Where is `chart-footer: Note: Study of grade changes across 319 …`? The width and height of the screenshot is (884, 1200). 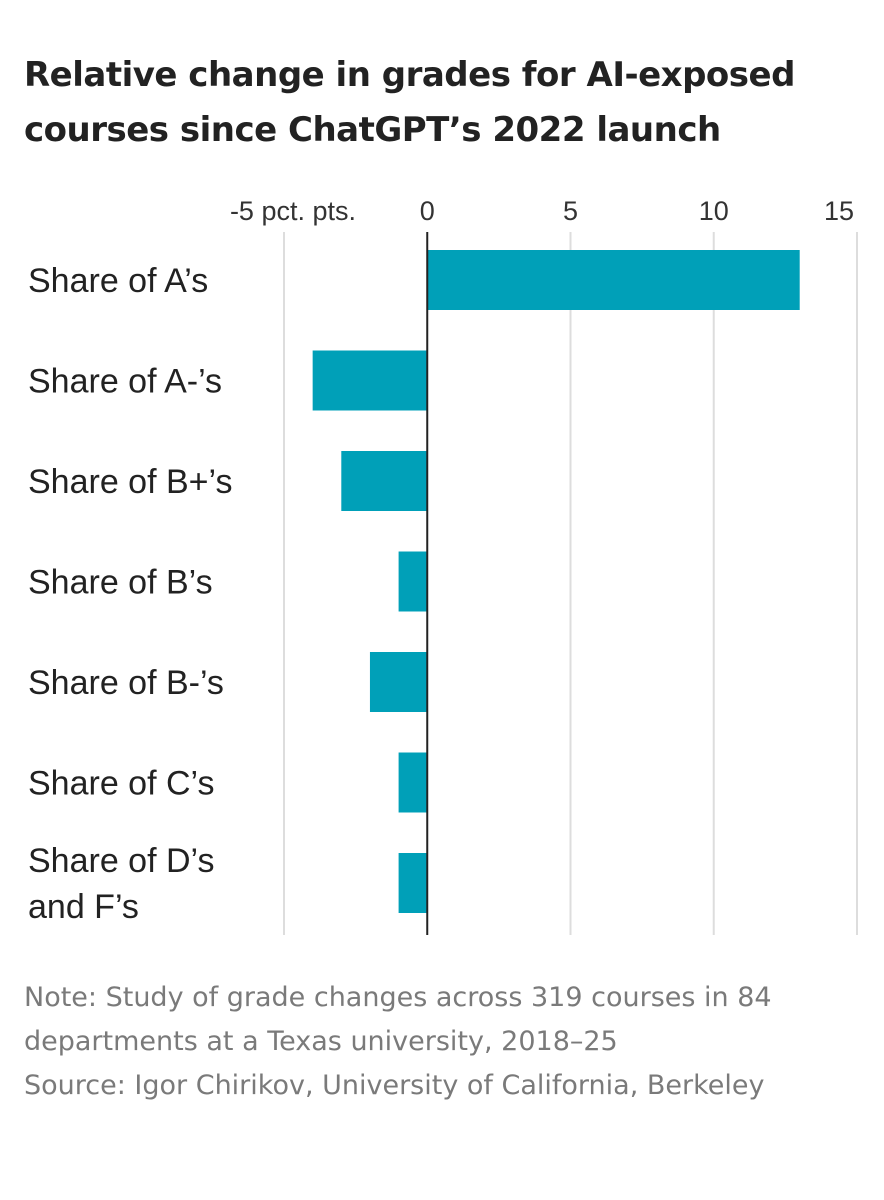 chart-footer: Note: Study of grade changes across 319 … is located at coordinates (444, 1042).